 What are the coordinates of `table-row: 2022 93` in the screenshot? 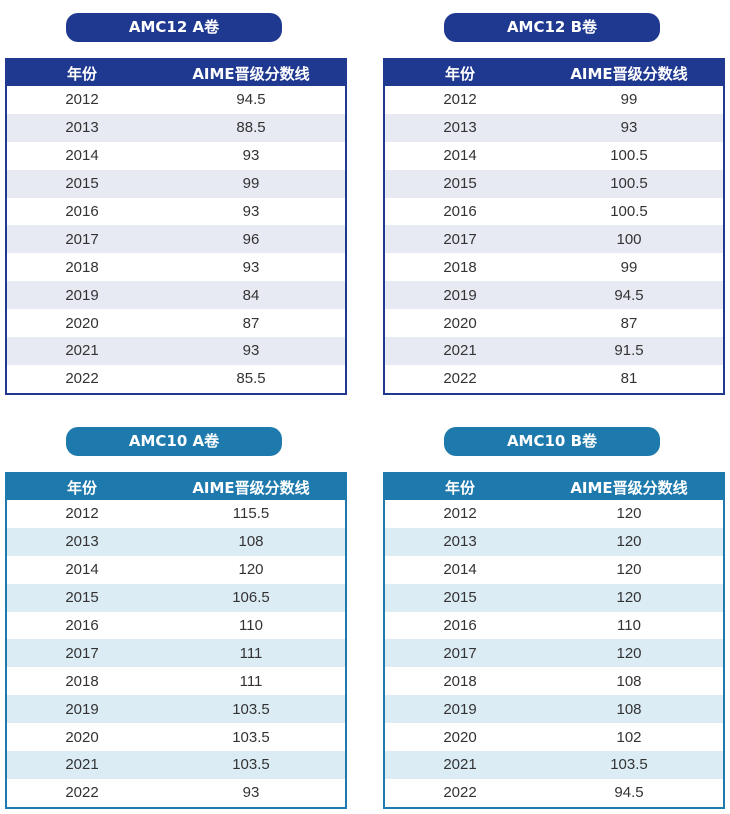 It's located at (176, 792).